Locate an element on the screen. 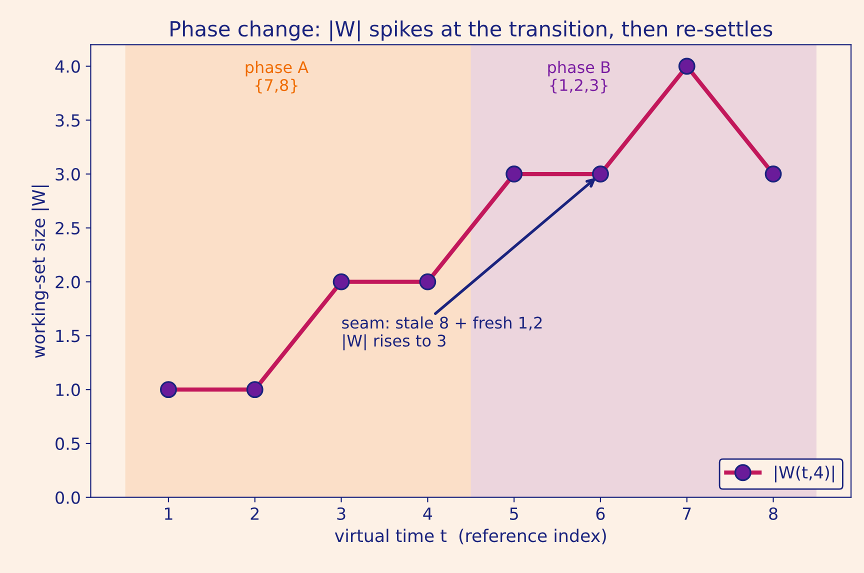 The height and width of the screenshot is (573, 864). x-tick-label: 5 is located at coordinates (514, 514).